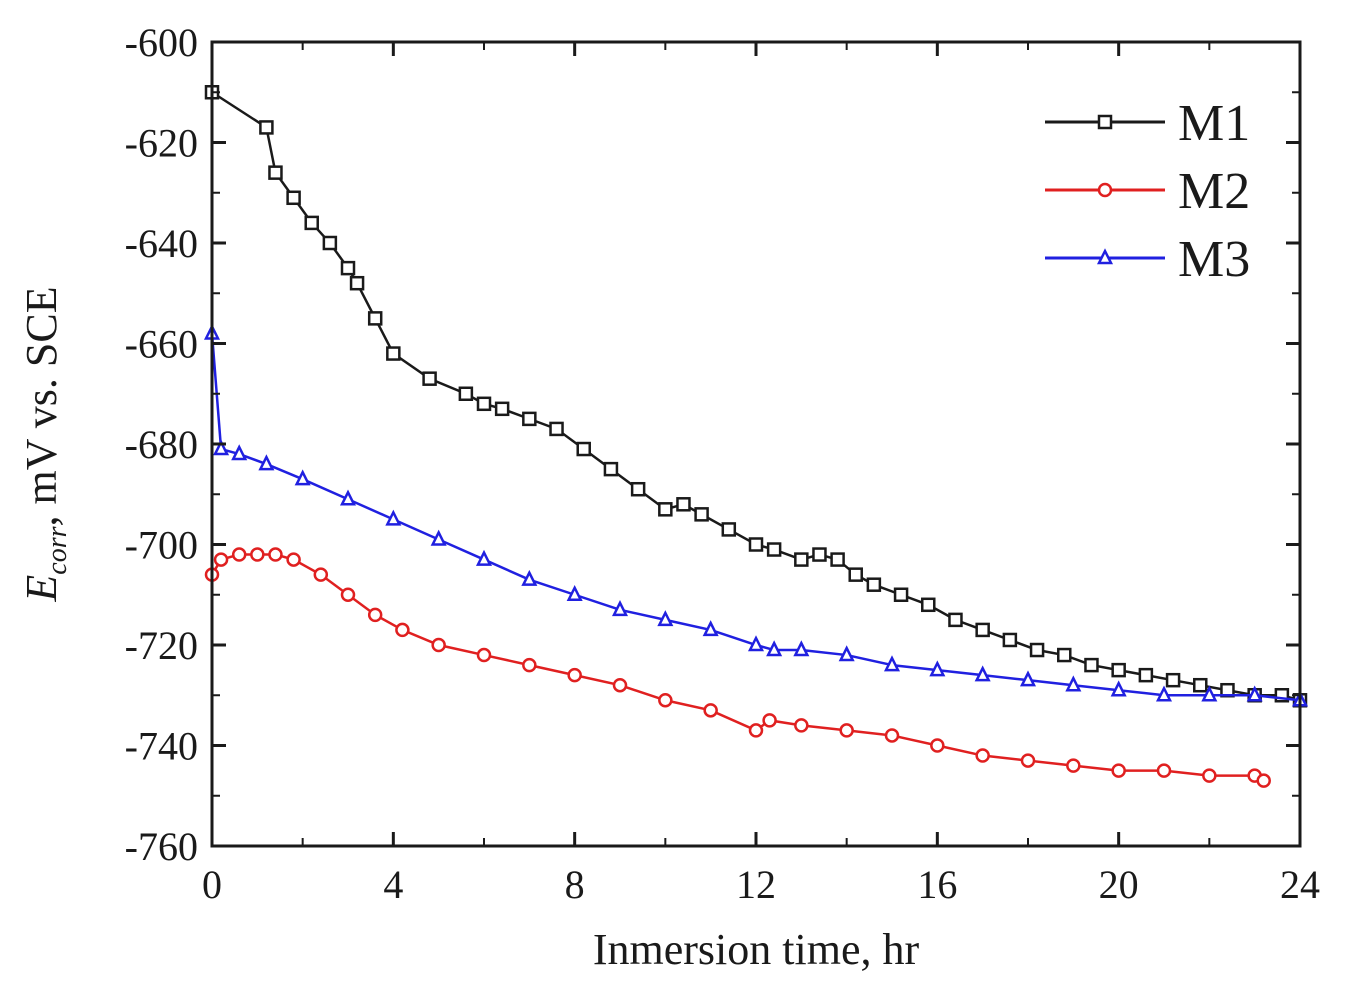 This screenshot has height=997, width=1347. Describe the element at coordinates (161, 645) in the screenshot. I see `y-tick-label: -720` at that location.